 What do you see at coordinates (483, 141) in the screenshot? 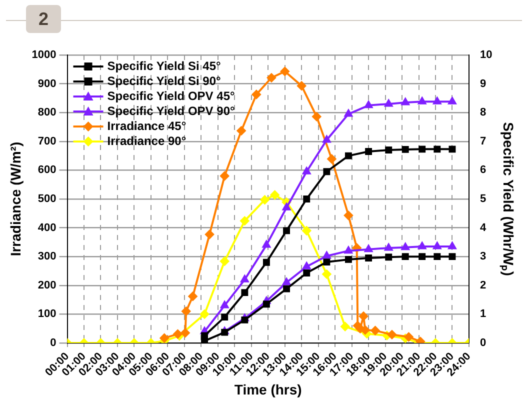
I see `y2-tick-label: 7` at bounding box center [483, 141].